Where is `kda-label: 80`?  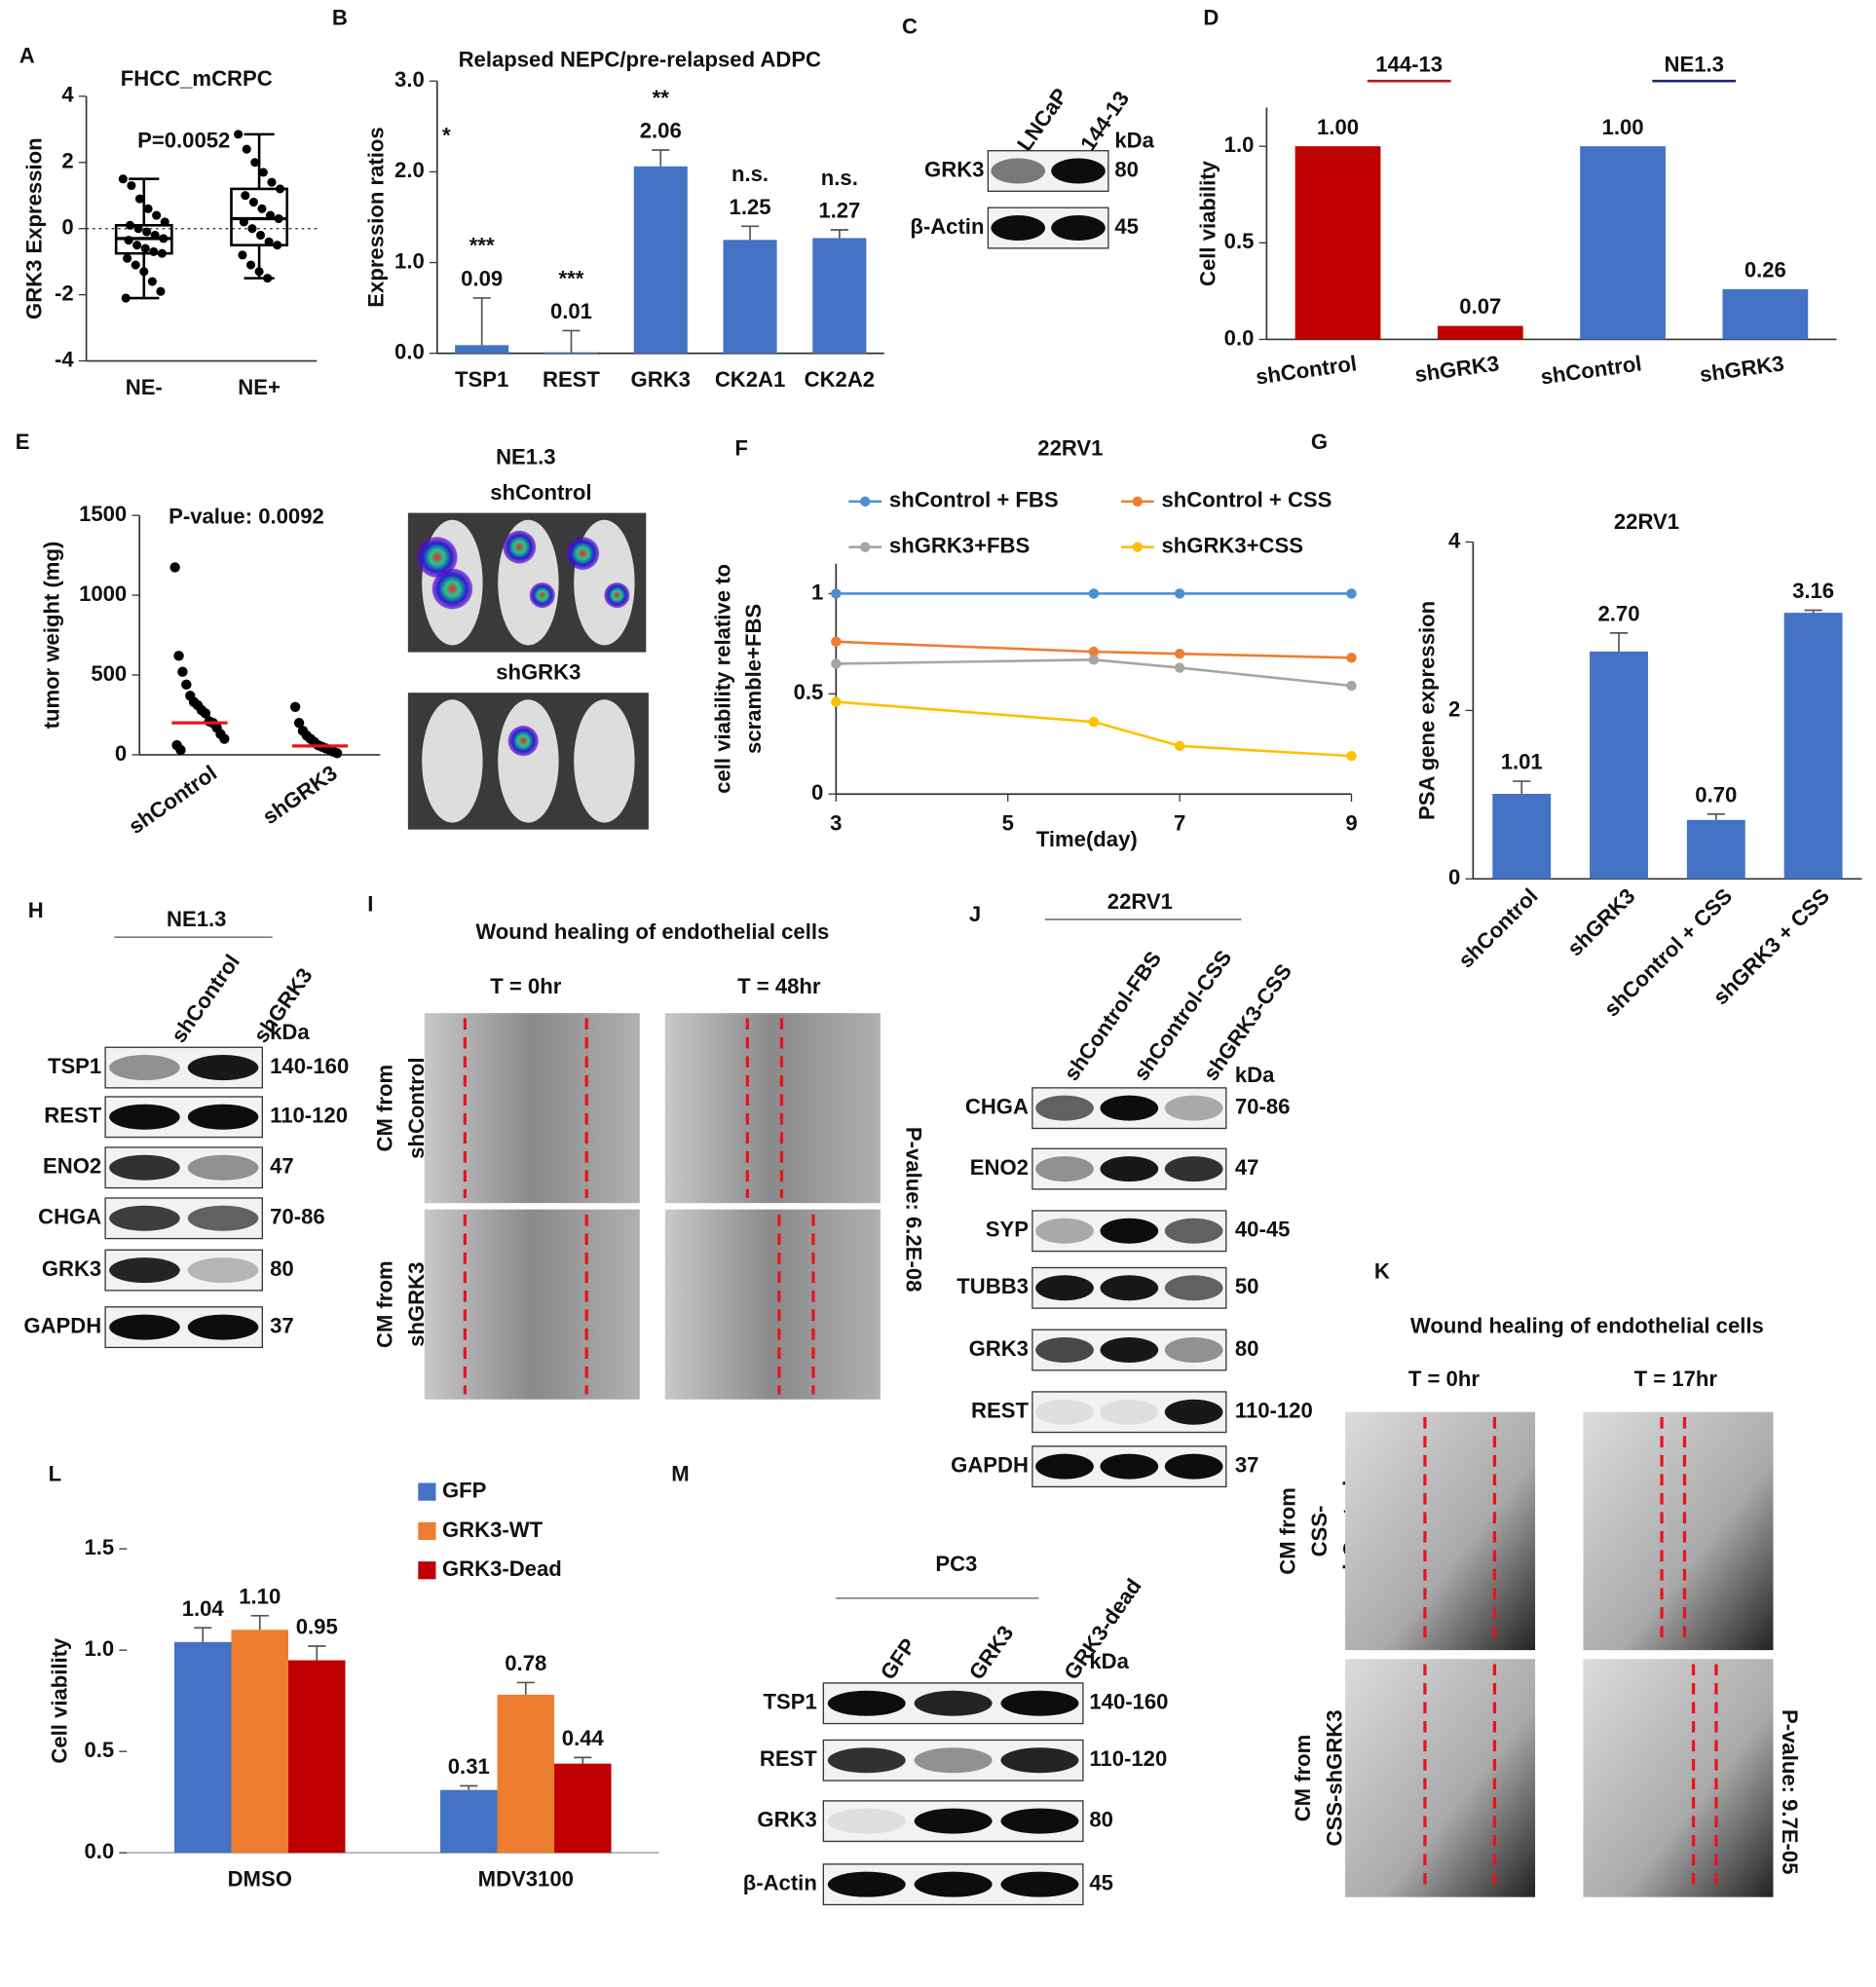 kda-label: 80 is located at coordinates (1126, 169).